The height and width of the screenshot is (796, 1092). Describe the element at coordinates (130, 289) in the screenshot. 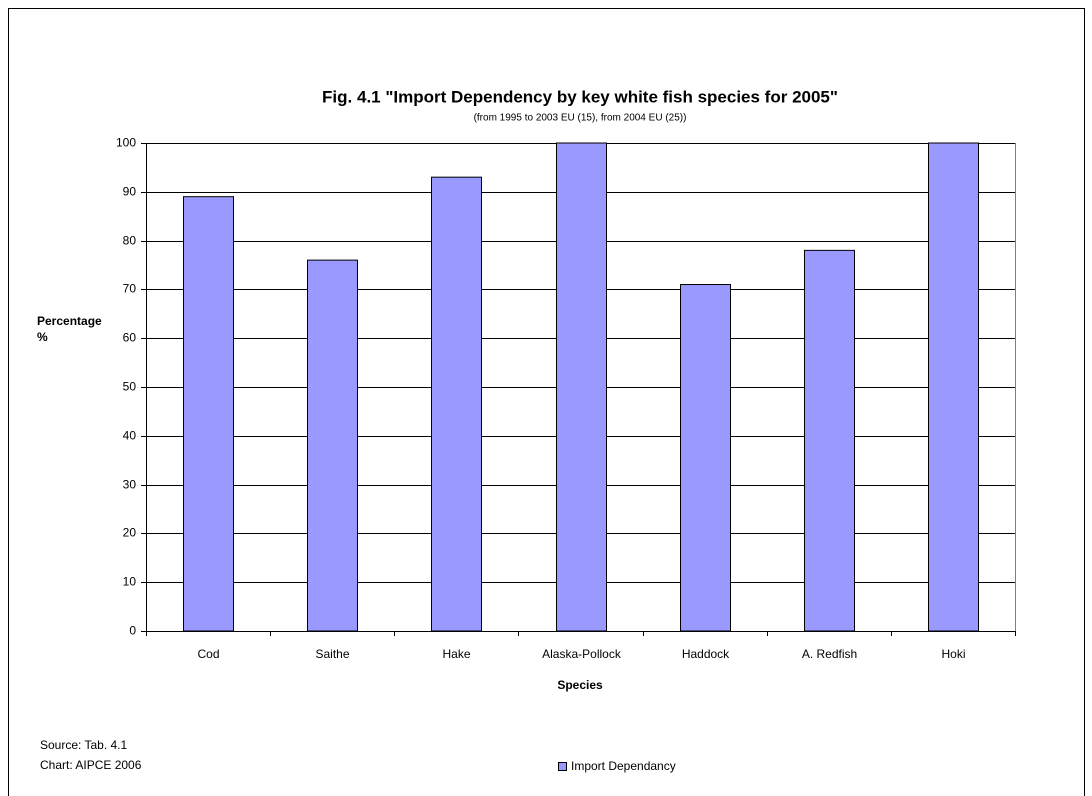

I see `y-tick-label: 70` at that location.